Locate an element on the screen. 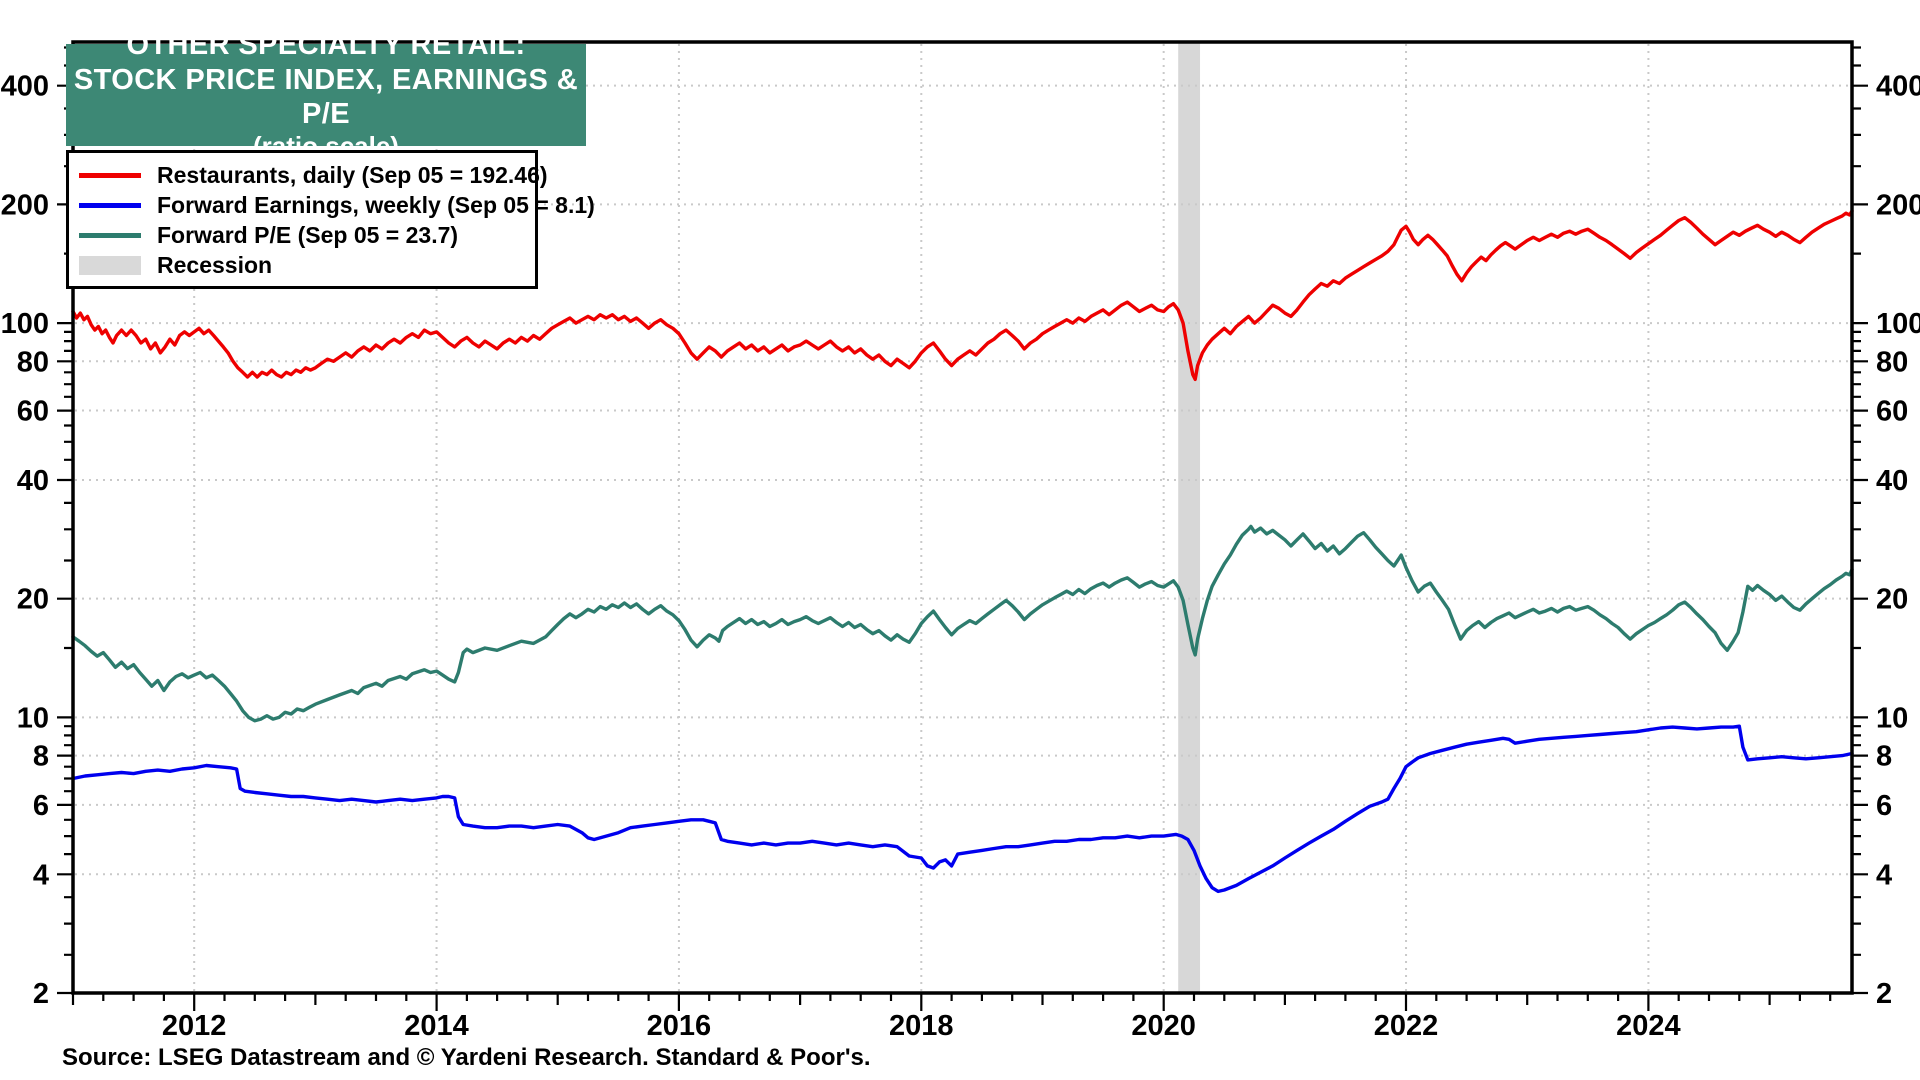  y-axis-label-right: 100 is located at coordinates (1898, 324).